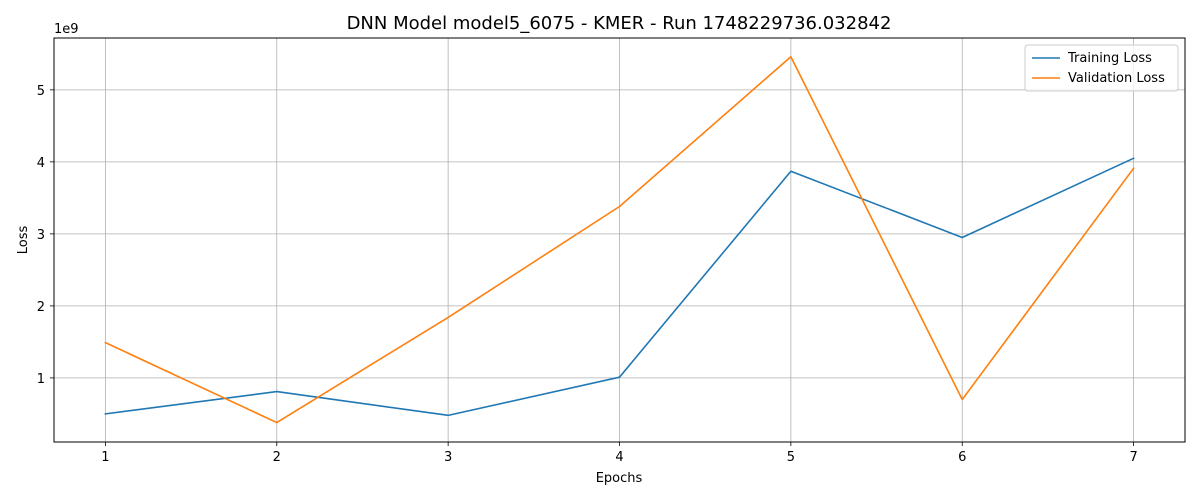 The height and width of the screenshot is (500, 1200). Describe the element at coordinates (41, 379) in the screenshot. I see `y-tick-label: 1` at that location.